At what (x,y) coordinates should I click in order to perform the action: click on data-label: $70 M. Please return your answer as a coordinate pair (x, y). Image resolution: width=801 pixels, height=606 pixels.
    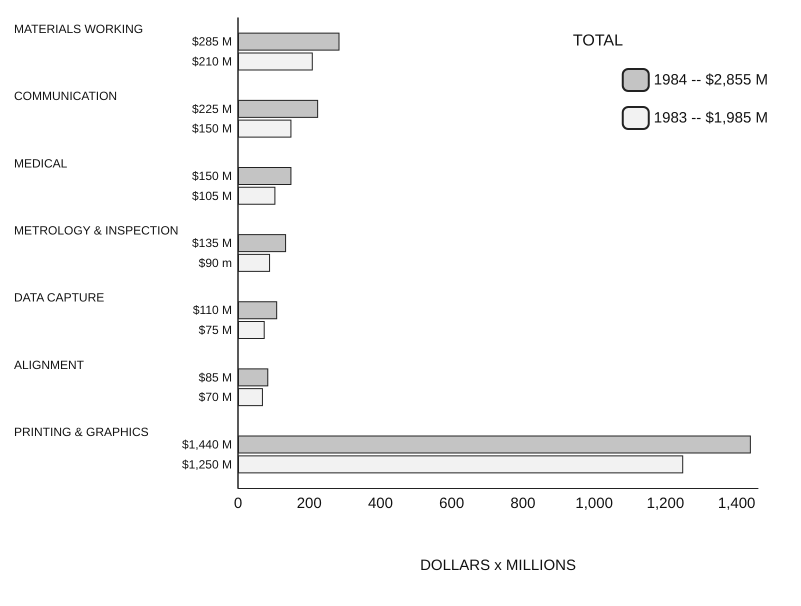
    Looking at the image, I should click on (215, 397).